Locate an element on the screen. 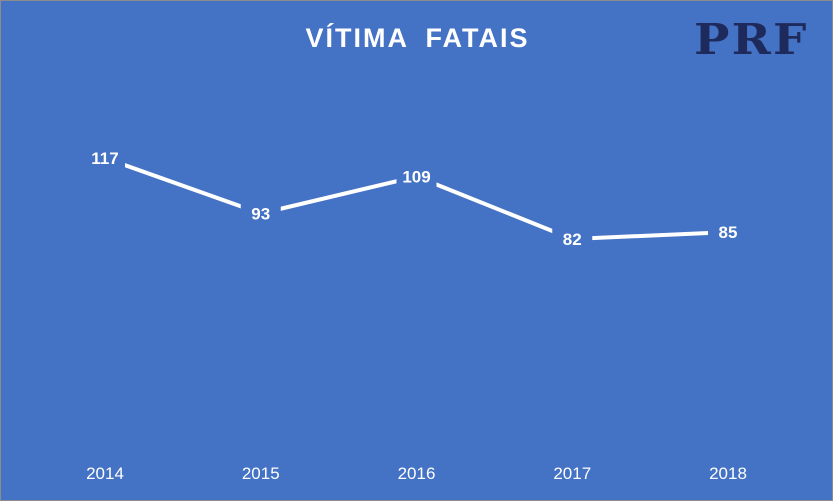 The height and width of the screenshot is (501, 833). x-tick-label: 2016 is located at coordinates (417, 473).